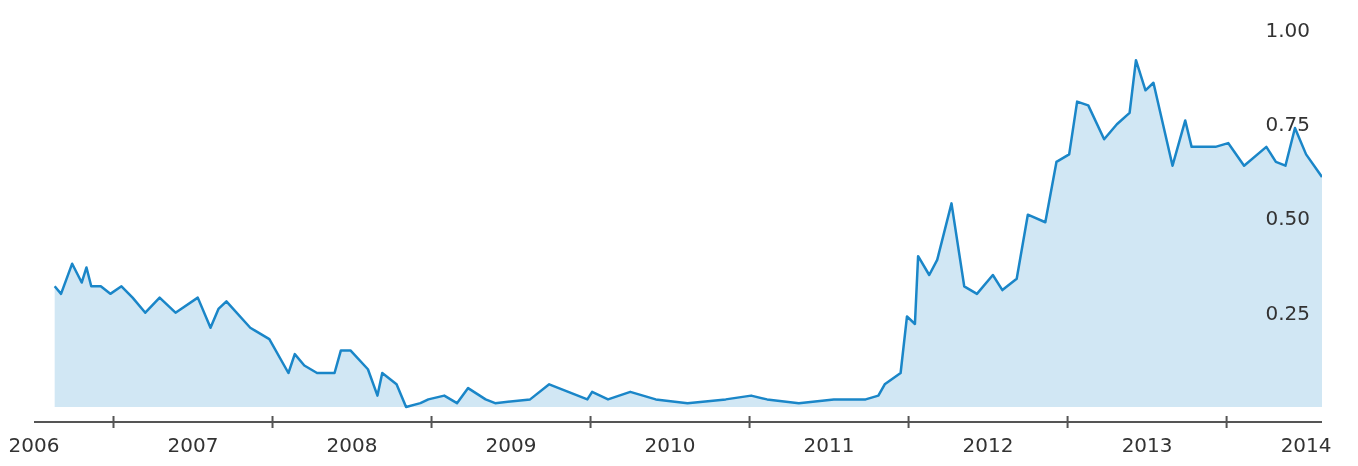 This screenshot has height=466, width=1358. Describe the element at coordinates (511, 445) in the screenshot. I see `x-tick-label: 2009` at that location.